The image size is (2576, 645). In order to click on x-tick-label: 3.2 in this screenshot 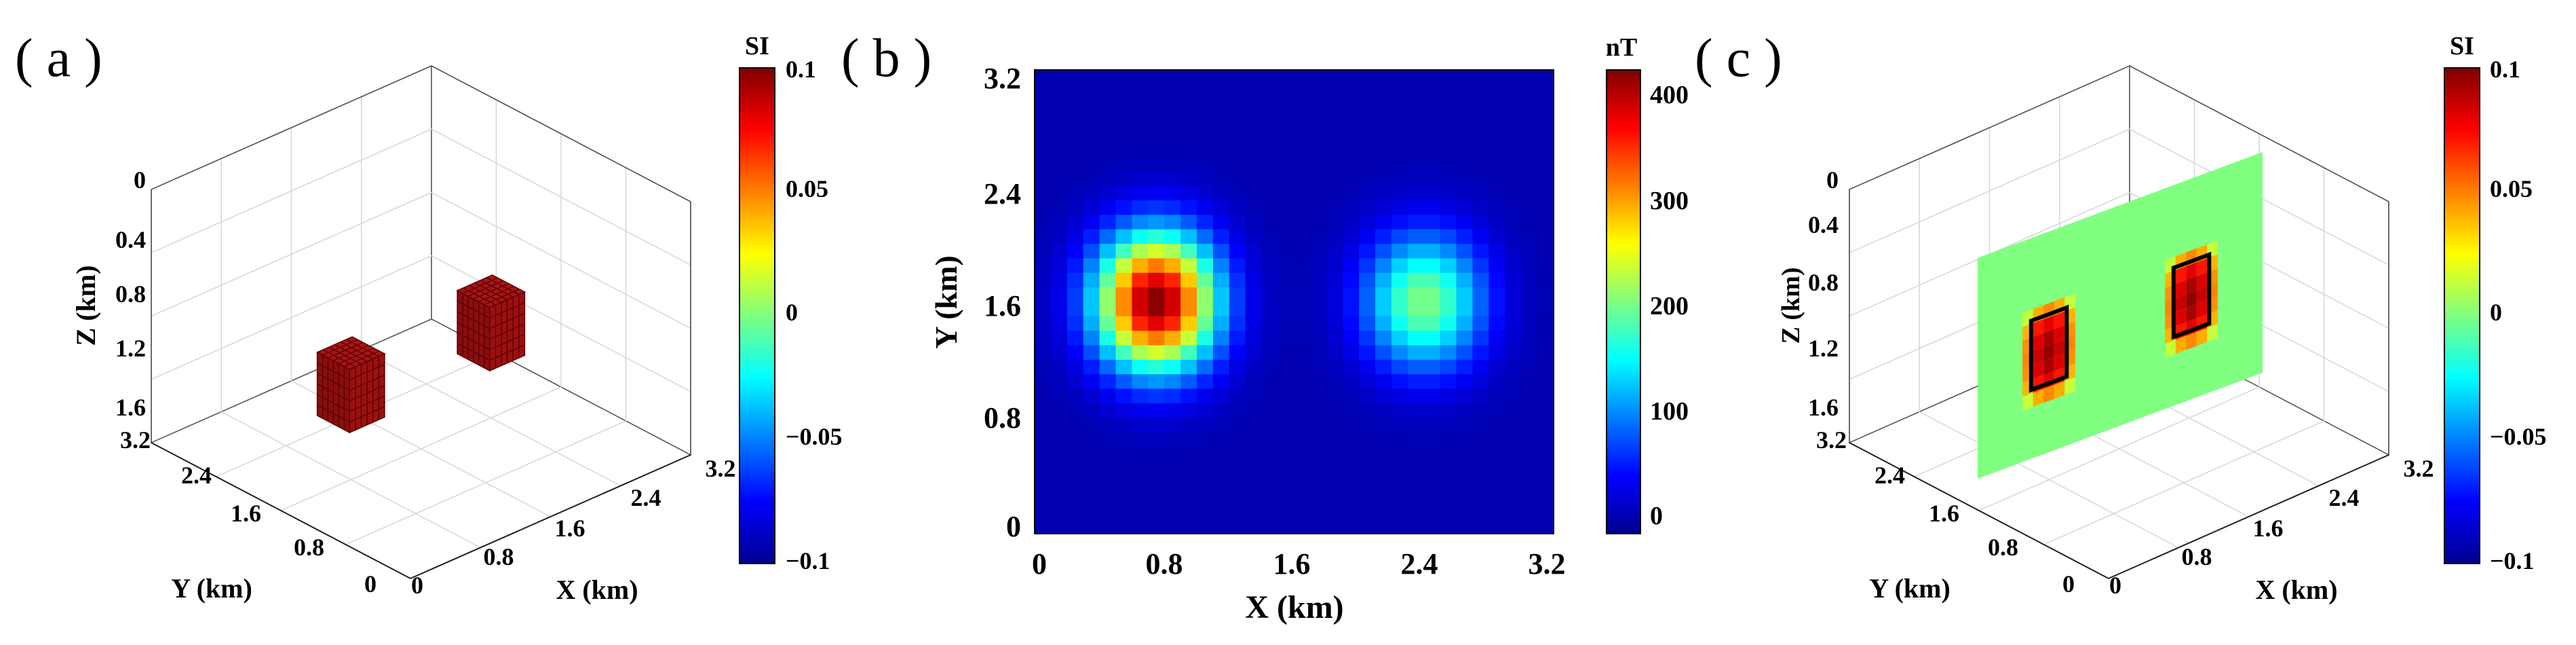, I will do `click(721, 468)`.